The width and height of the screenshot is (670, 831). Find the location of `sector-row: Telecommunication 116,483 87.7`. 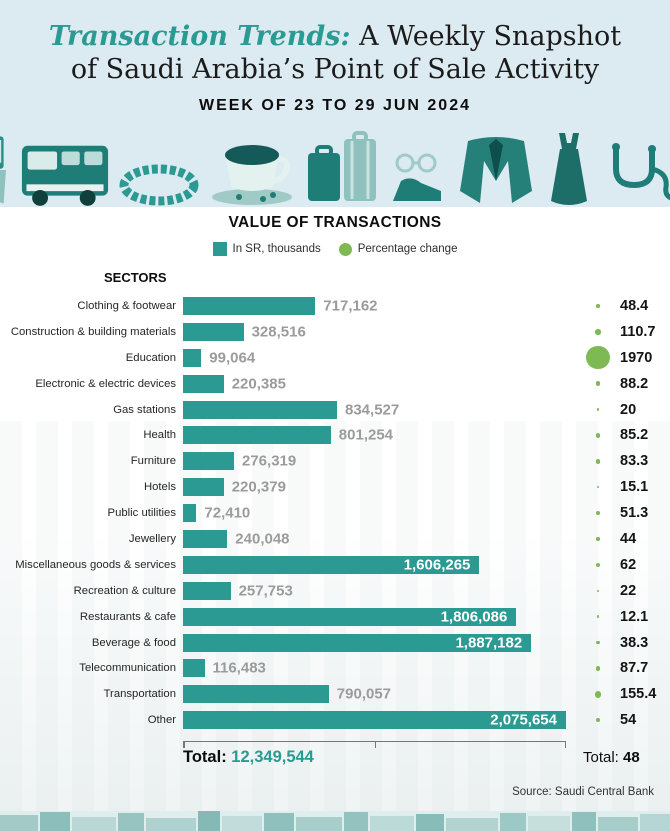

sector-row: Telecommunication 116,483 87.7 is located at coordinates (335, 668).